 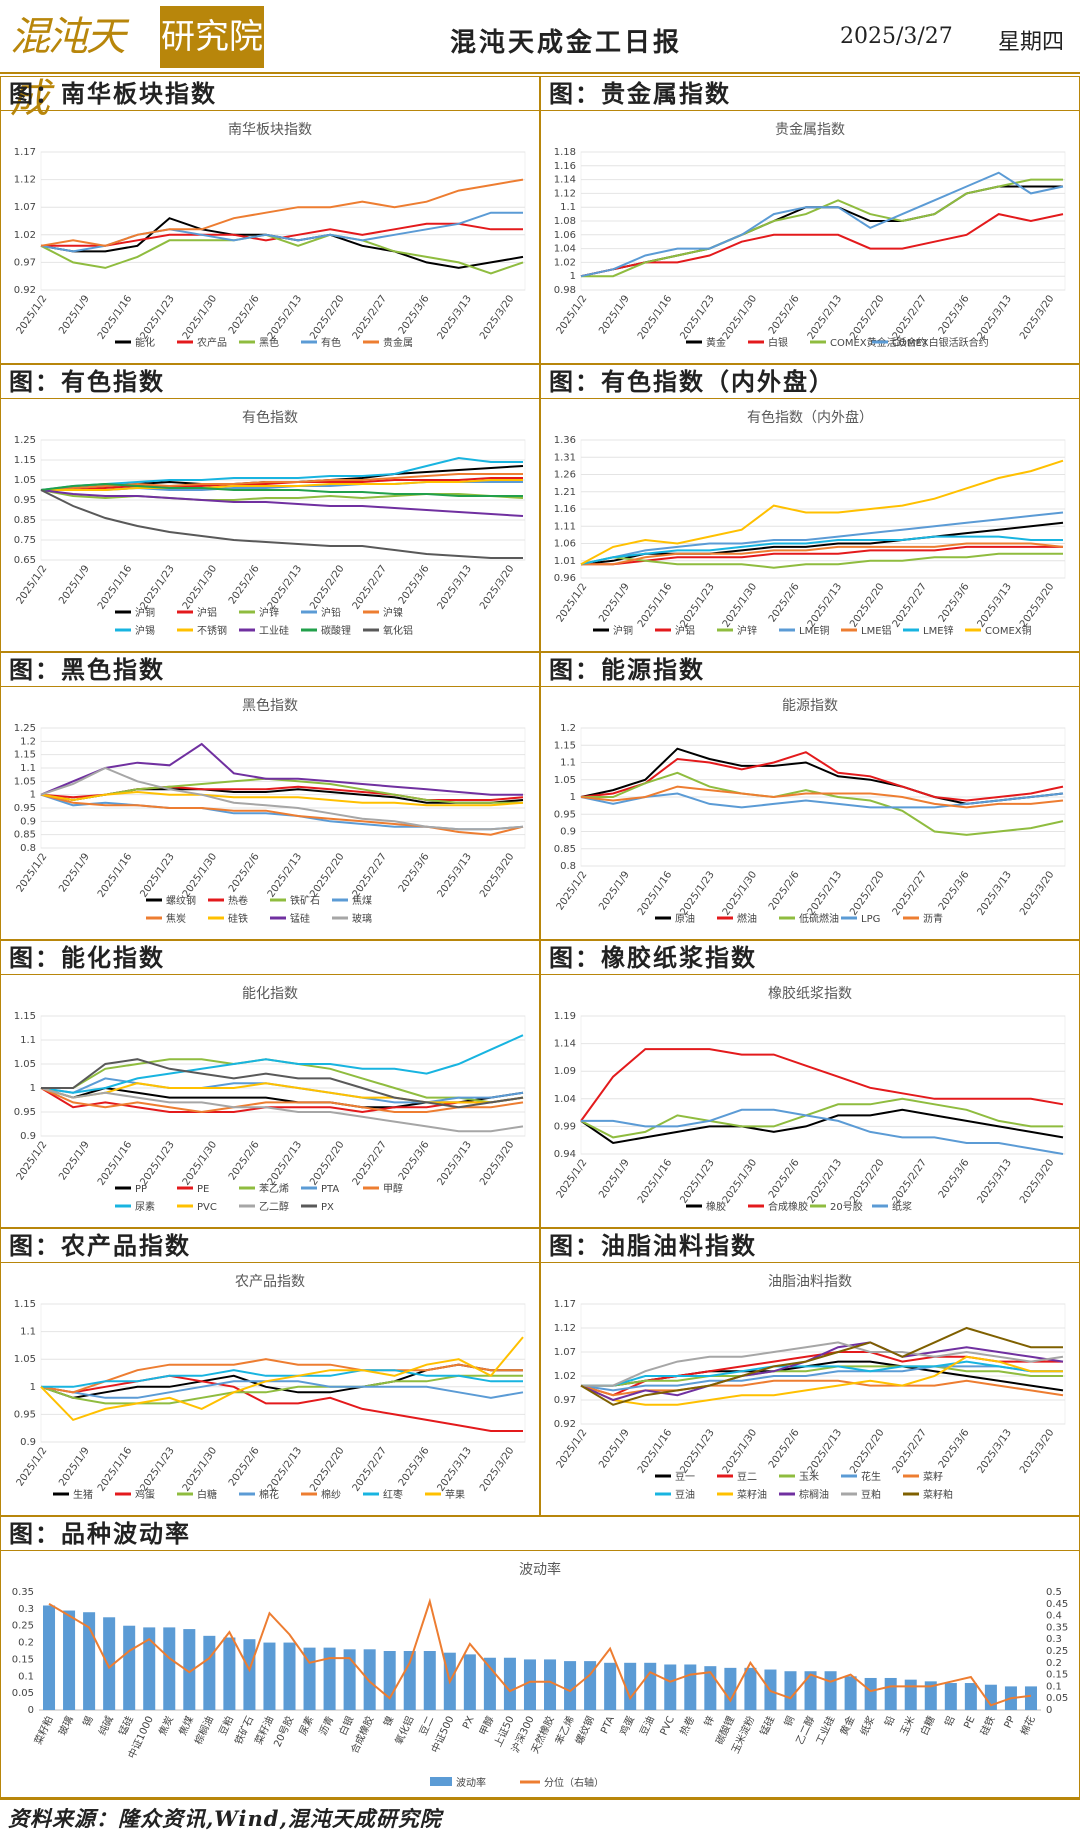 I want to click on y2-tick-label: 0.35, so click(x=1057, y=1627).